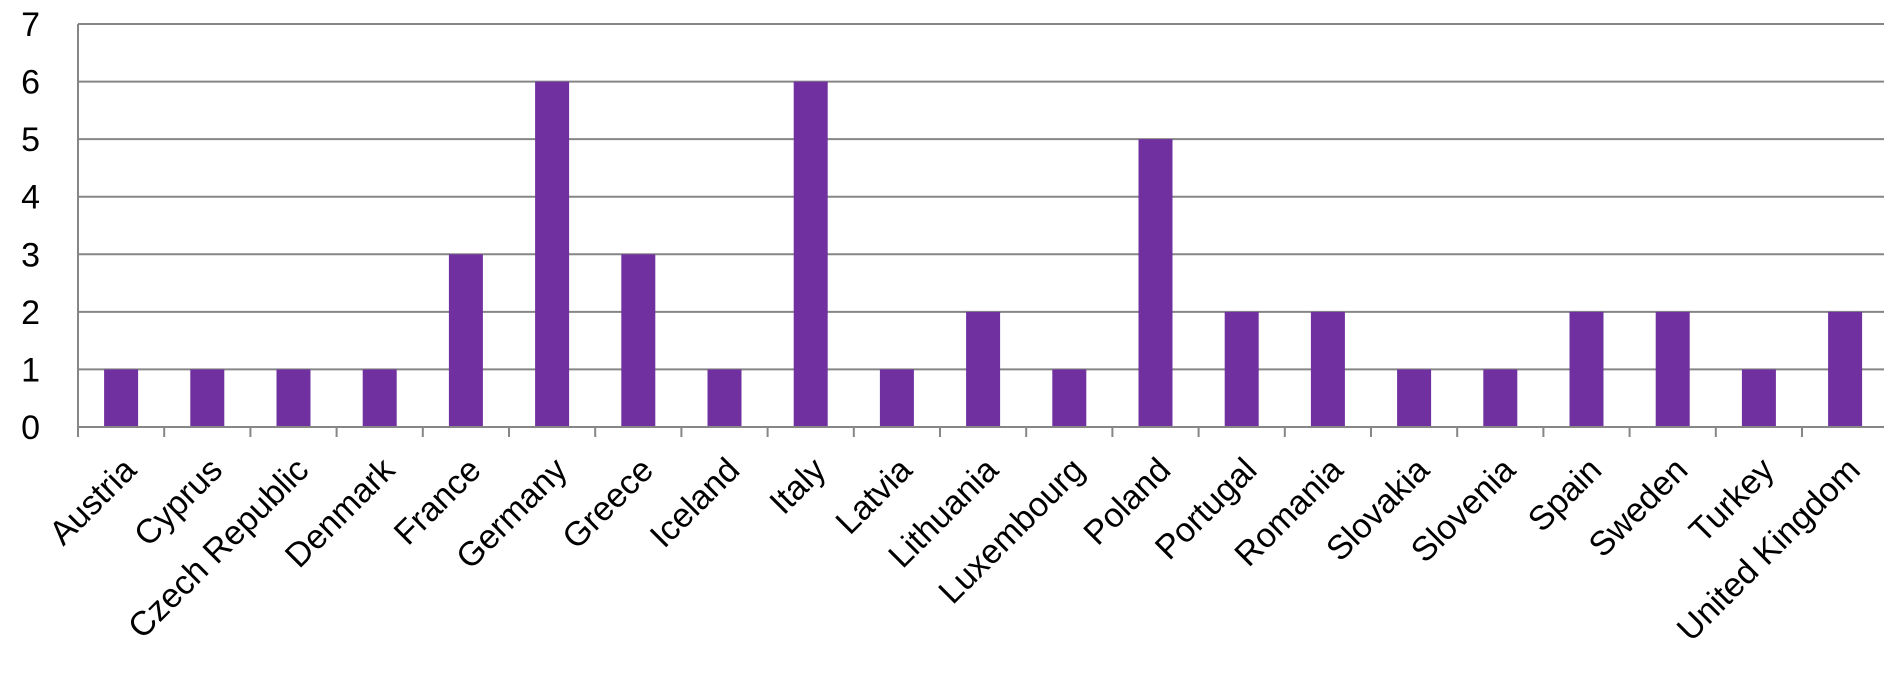  Describe the element at coordinates (30, 313) in the screenshot. I see `y-tick-label: 2` at that location.